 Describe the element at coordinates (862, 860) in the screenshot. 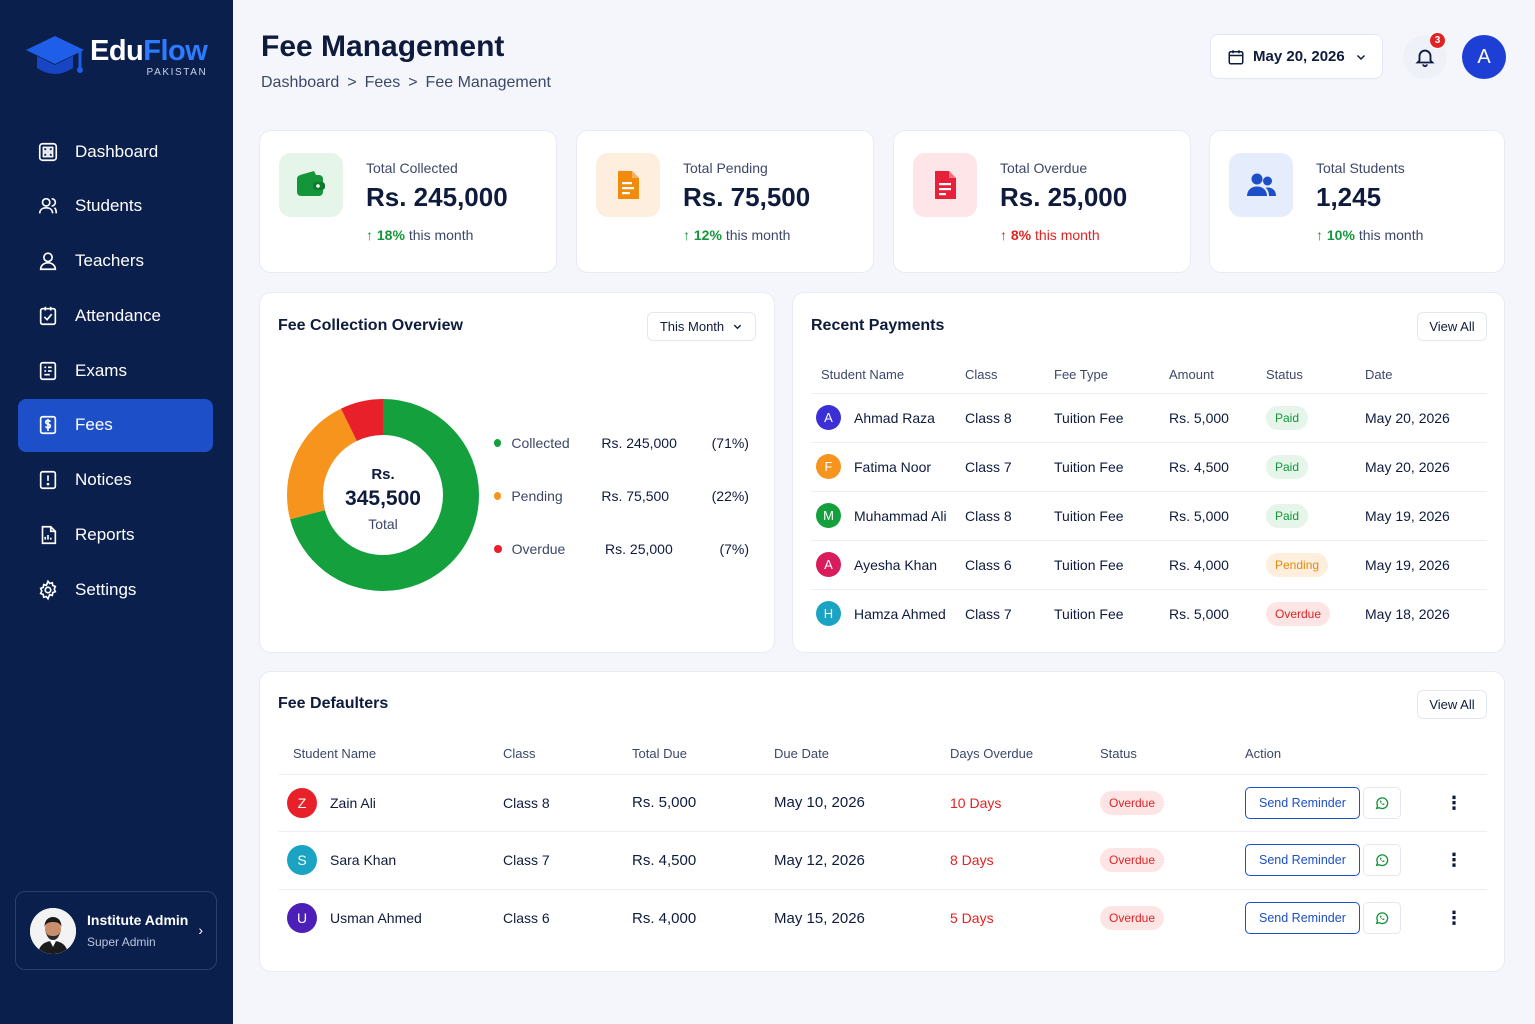

I see `due-date-cell: May 12, 2026` at that location.